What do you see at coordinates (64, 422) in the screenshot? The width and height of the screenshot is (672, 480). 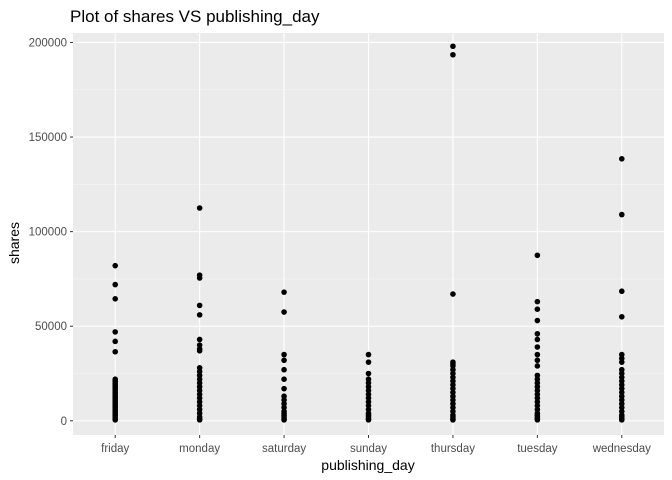 I see `y-tick-label: 0` at bounding box center [64, 422].